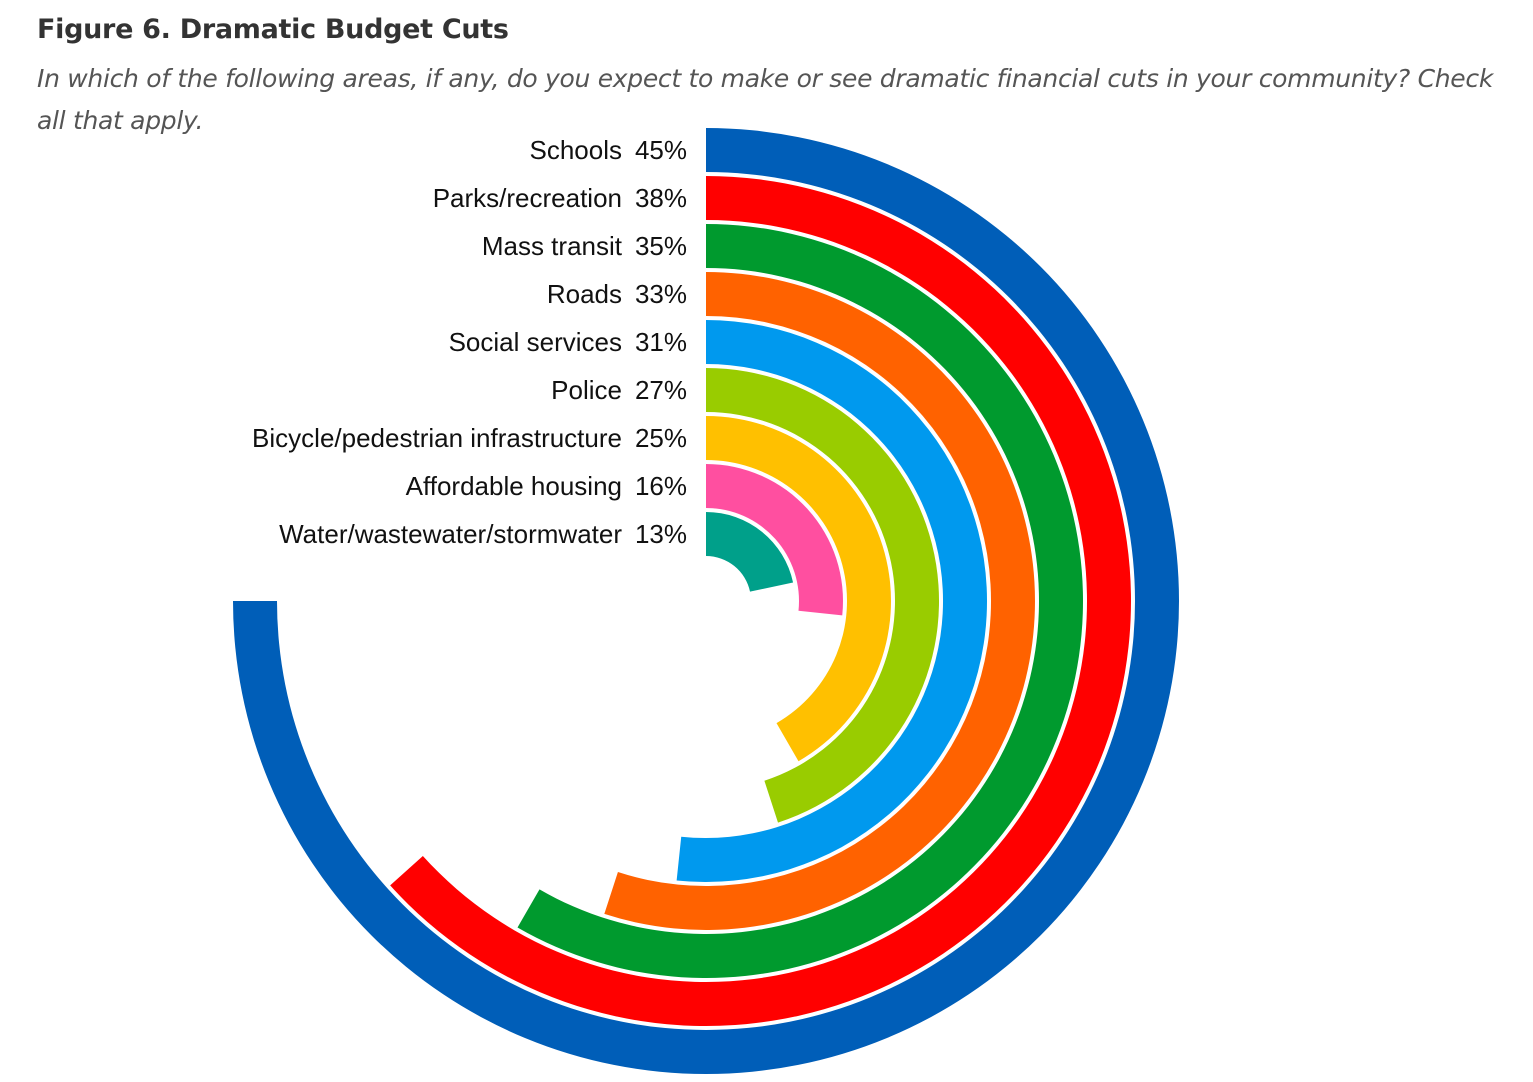 The height and width of the screenshot is (1082, 1533). I want to click on value-label: 31%, so click(661, 342).